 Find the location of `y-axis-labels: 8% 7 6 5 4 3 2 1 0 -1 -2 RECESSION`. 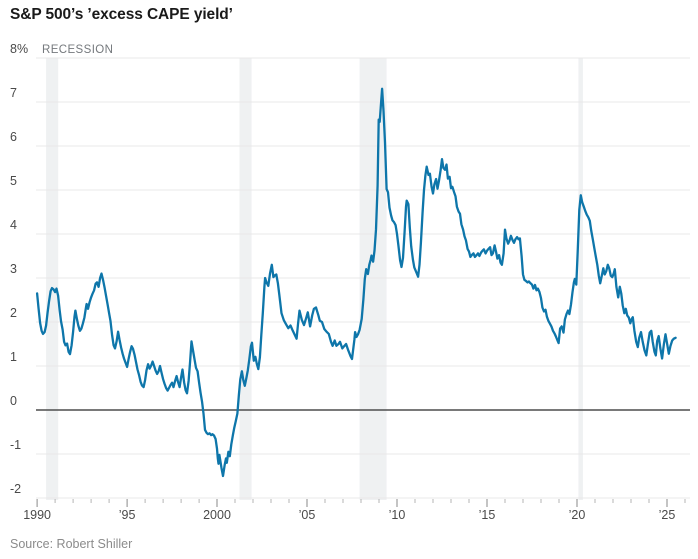

y-axis-labels: 8% 7 6 5 4 3 2 1 0 -1 -2 RECESSION is located at coordinates (61, 269).